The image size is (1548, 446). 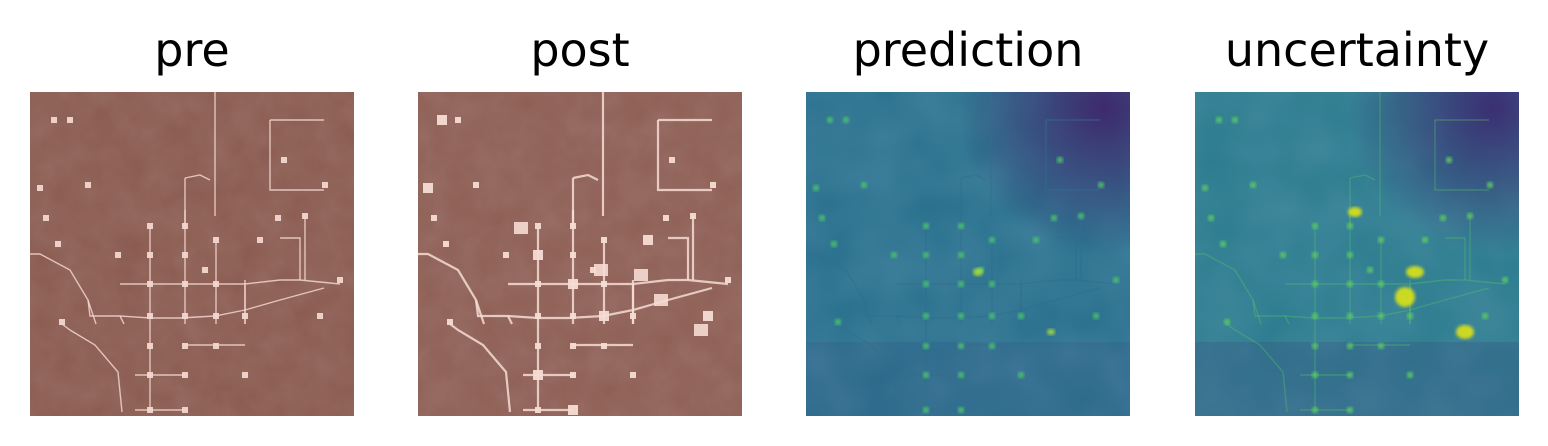 I want to click on panel-title-post: post, so click(x=580, y=50).